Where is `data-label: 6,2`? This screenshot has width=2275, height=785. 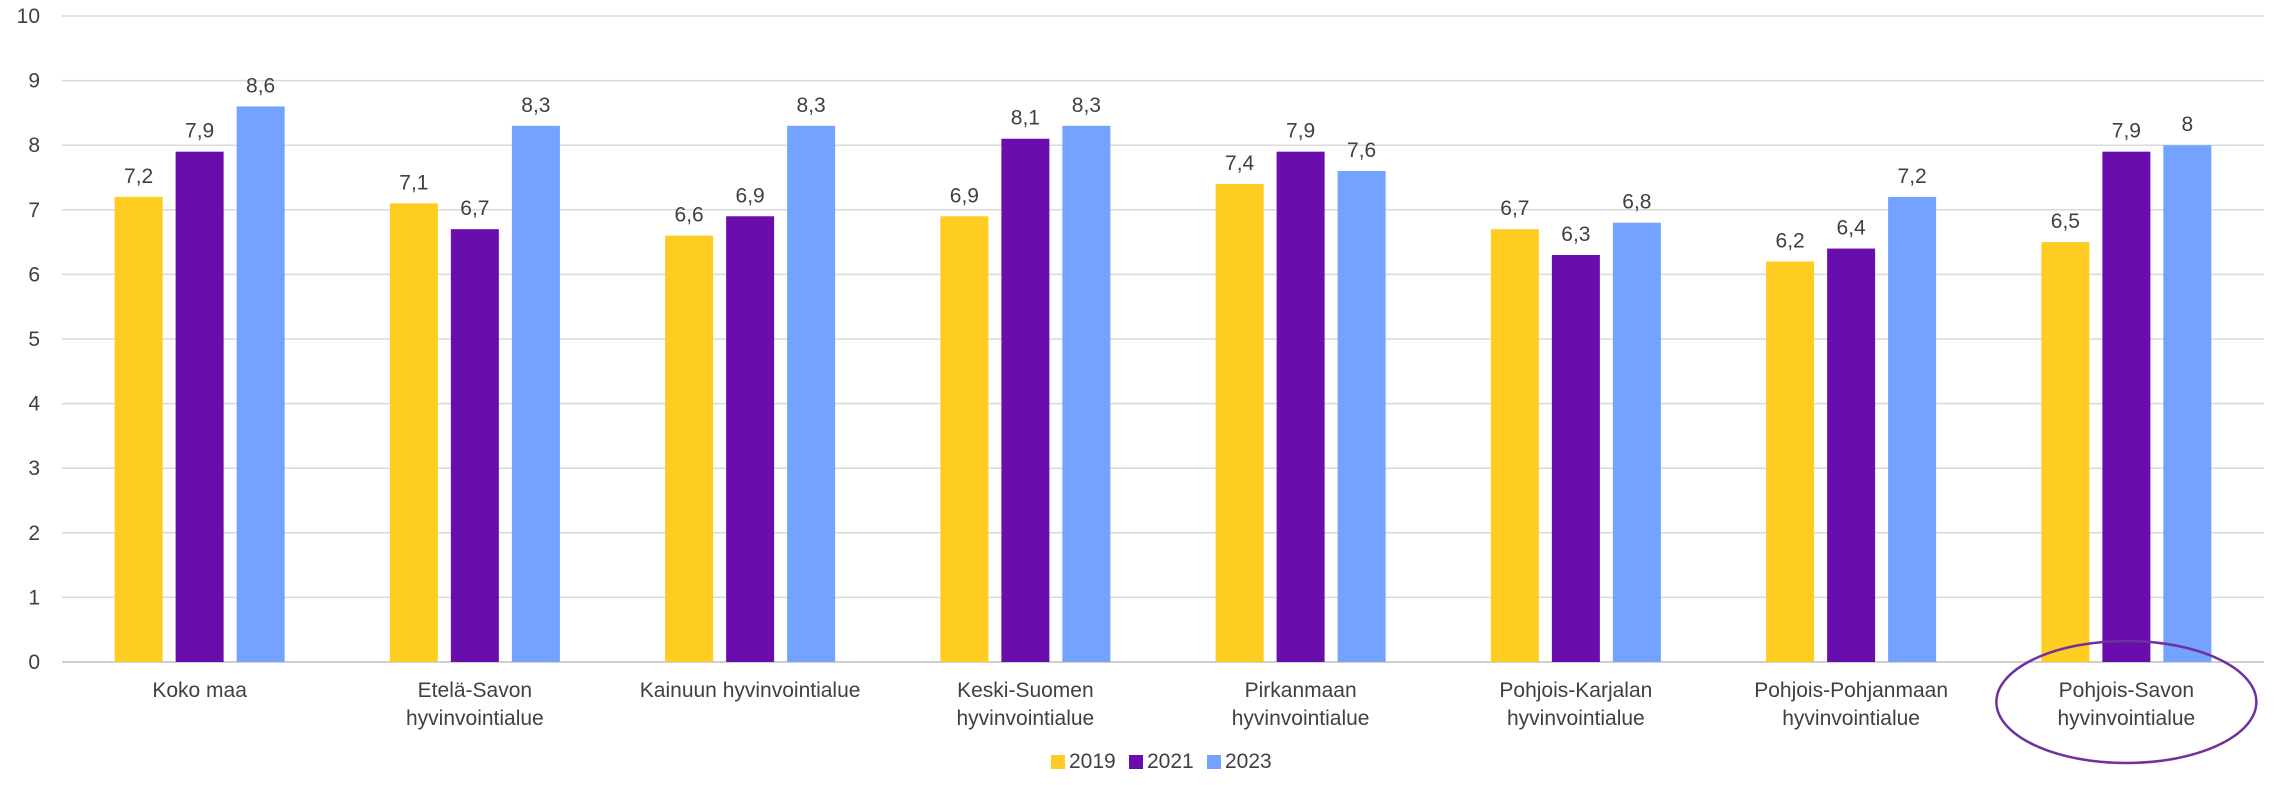
data-label: 6,2 is located at coordinates (1790, 240).